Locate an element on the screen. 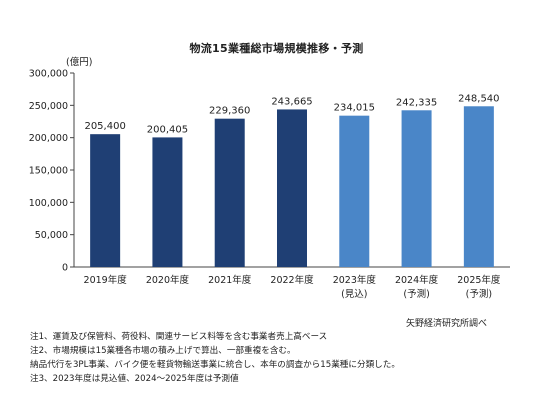  y-tick-label: 300,000 is located at coordinates (48, 74).